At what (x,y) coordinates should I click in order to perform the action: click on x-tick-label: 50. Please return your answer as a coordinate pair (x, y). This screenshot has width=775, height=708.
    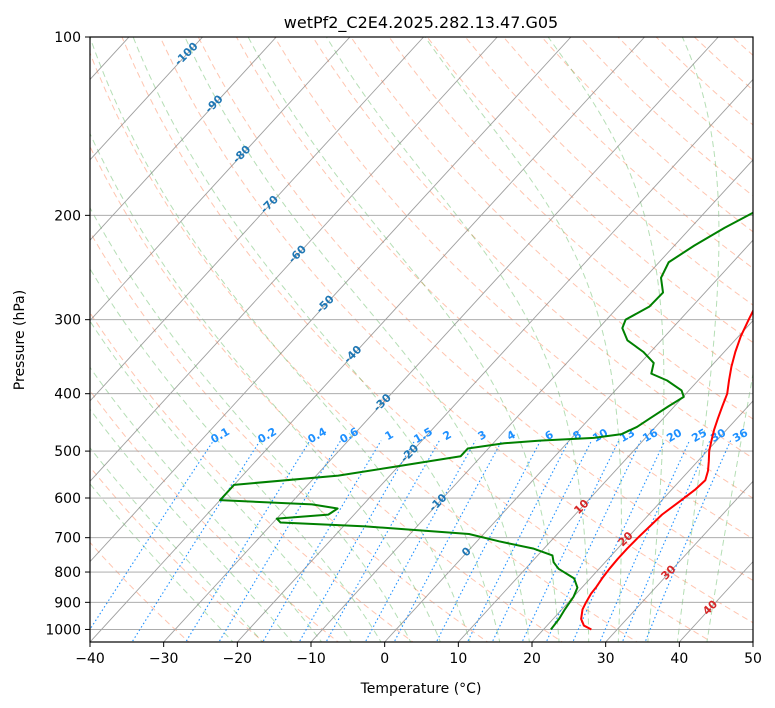
    Looking at the image, I should click on (753, 659).